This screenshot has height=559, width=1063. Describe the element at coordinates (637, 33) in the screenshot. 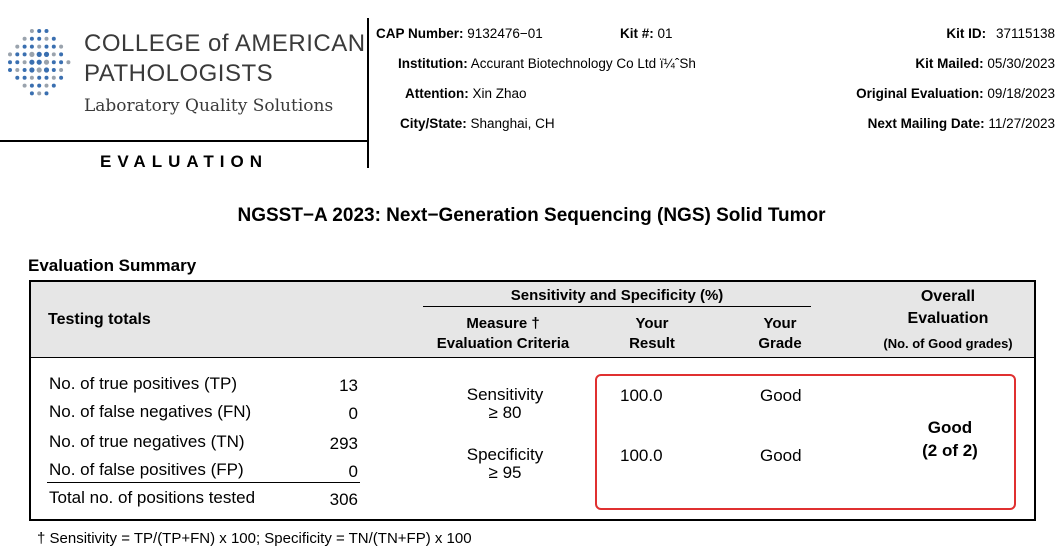

I see `kit-number-label: Kit #:` at that location.